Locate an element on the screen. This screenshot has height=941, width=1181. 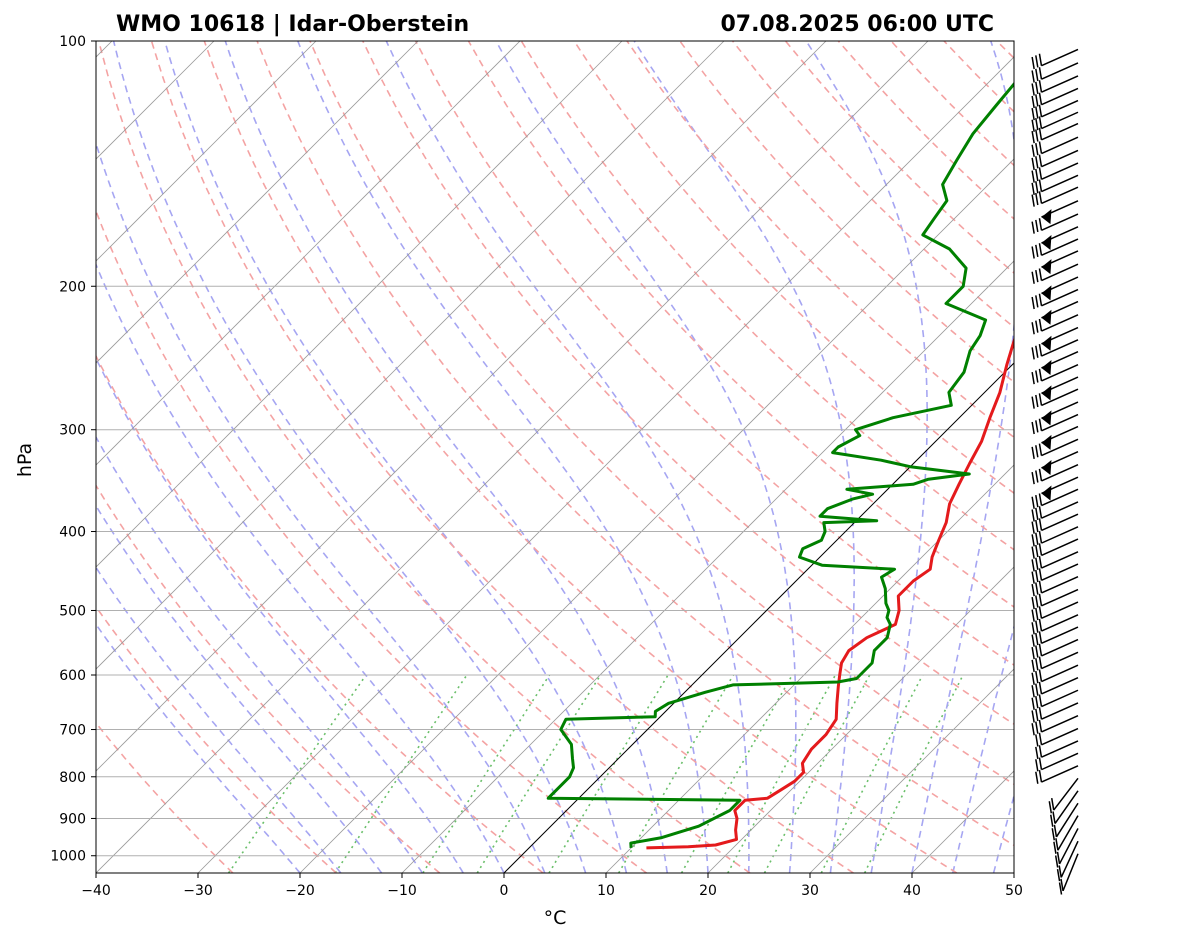
x-tick-label: −20 is located at coordinates (300, 891).